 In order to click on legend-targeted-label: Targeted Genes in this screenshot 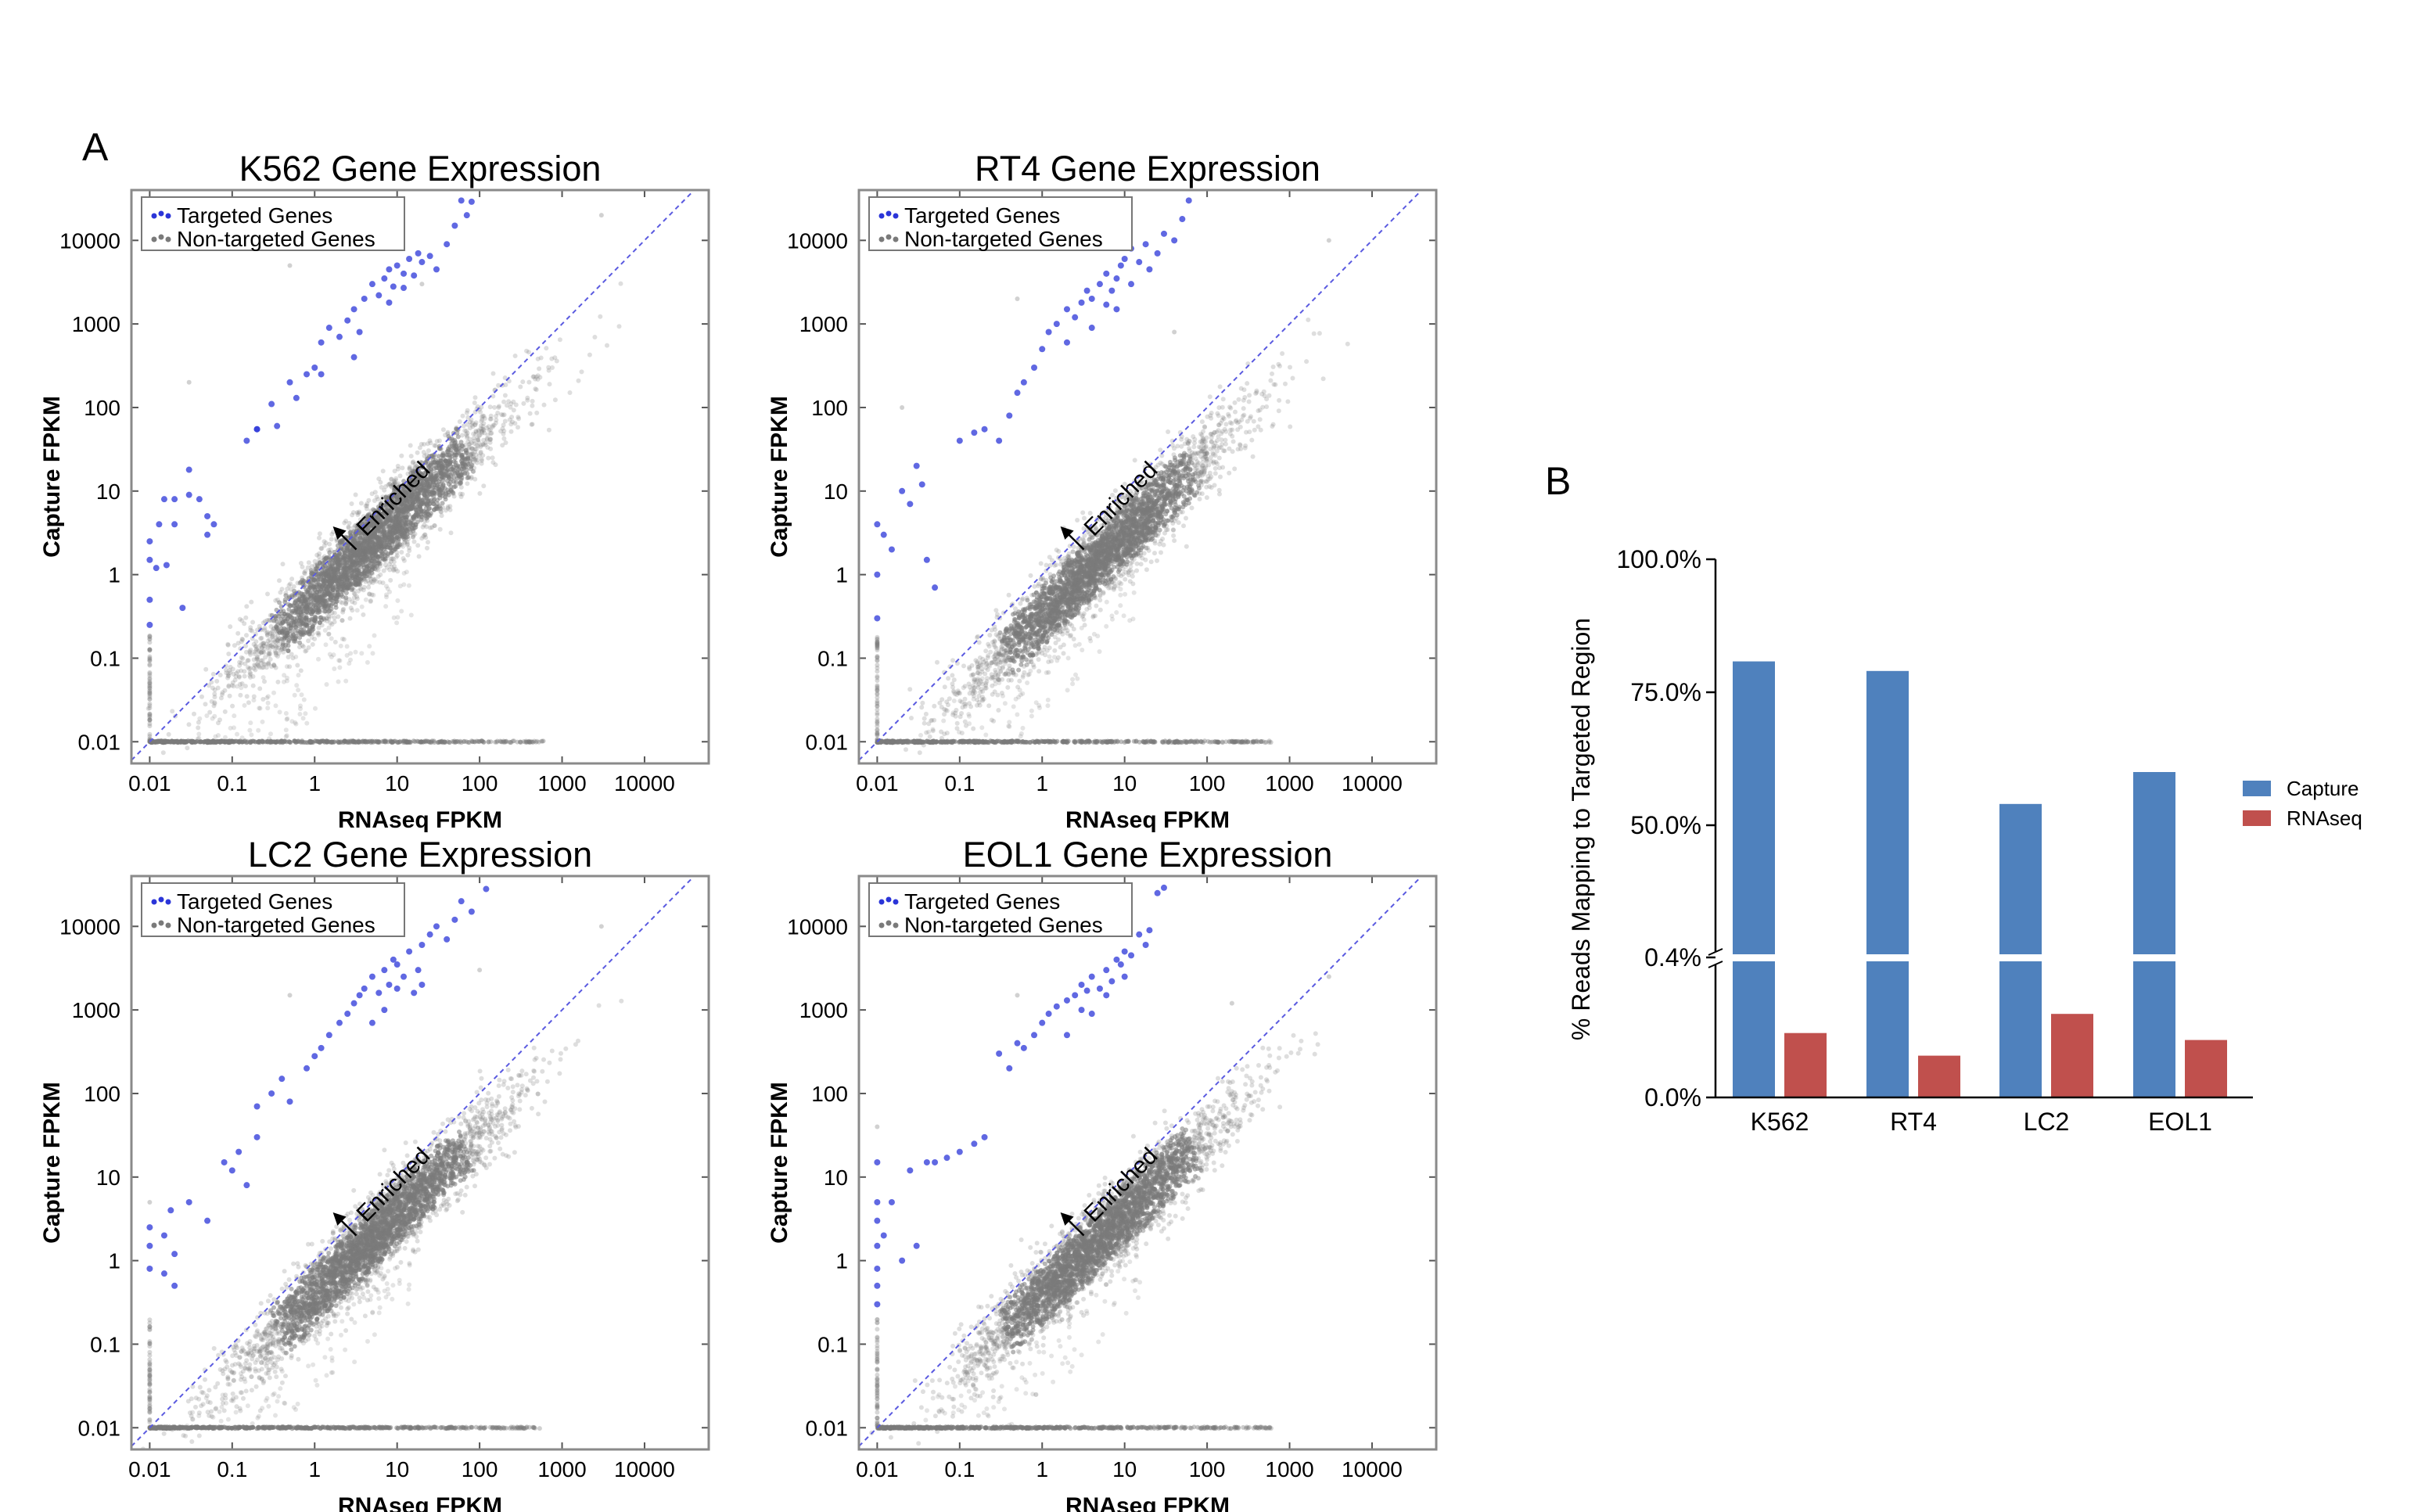, I will do `click(254, 215)`.